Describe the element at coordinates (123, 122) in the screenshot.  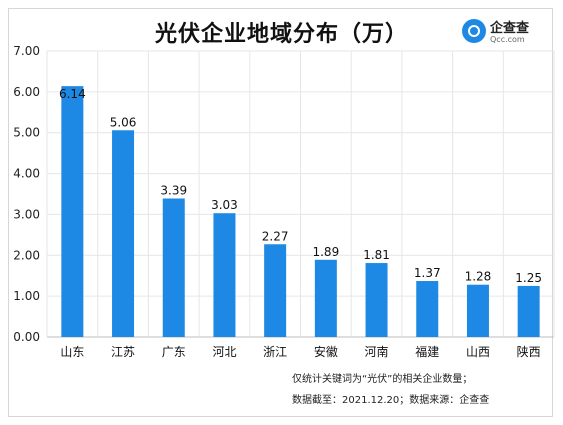
I see `data-label: 5.06` at that location.